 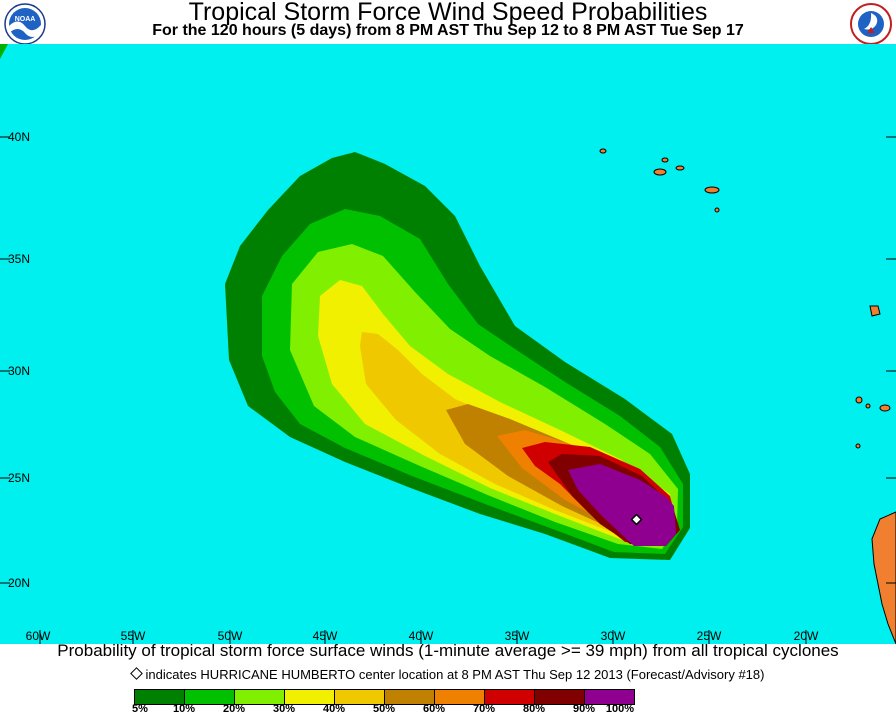 What do you see at coordinates (4, 51) in the screenshot?
I see `corner-land` at bounding box center [4, 51].